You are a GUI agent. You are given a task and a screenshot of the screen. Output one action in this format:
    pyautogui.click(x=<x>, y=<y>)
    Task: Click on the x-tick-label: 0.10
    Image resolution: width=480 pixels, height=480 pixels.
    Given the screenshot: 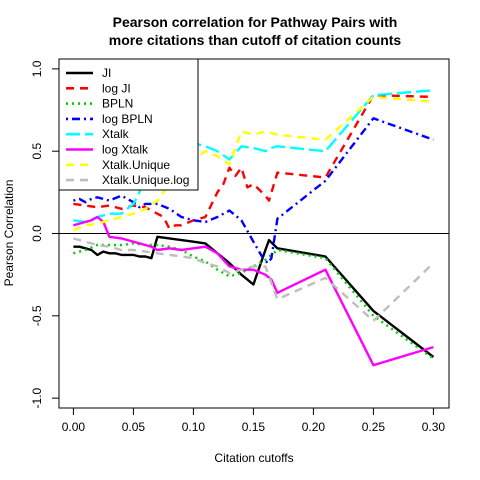 What is the action you would take?
    pyautogui.click(x=194, y=427)
    